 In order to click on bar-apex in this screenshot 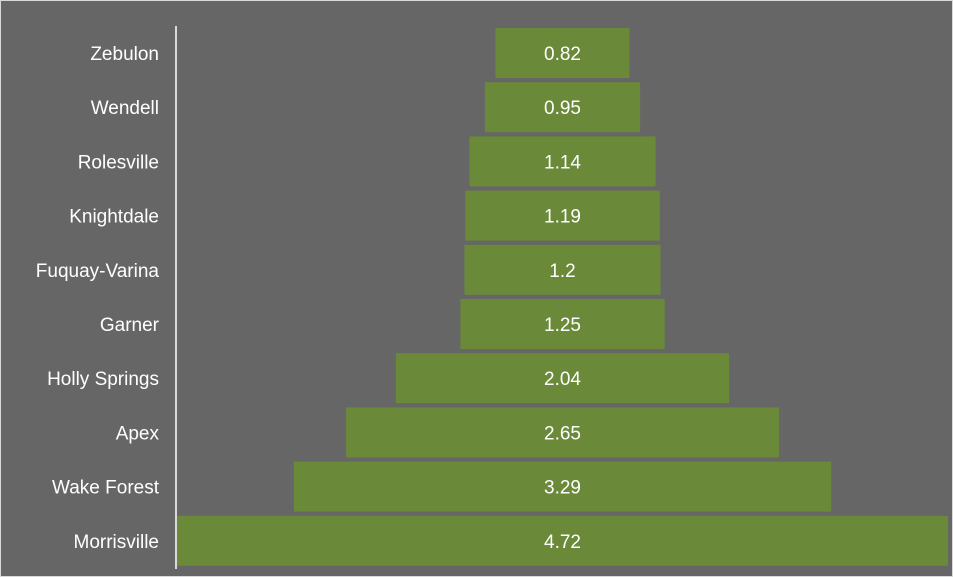, I will do `click(562, 432)`.